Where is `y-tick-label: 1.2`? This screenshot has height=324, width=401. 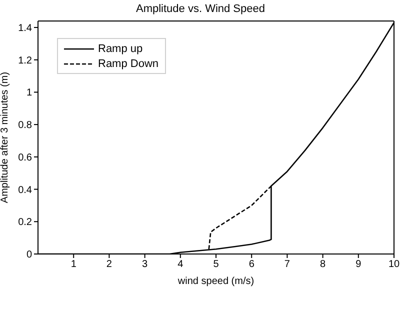
y-tick-label: 1.2 is located at coordinates (25, 60).